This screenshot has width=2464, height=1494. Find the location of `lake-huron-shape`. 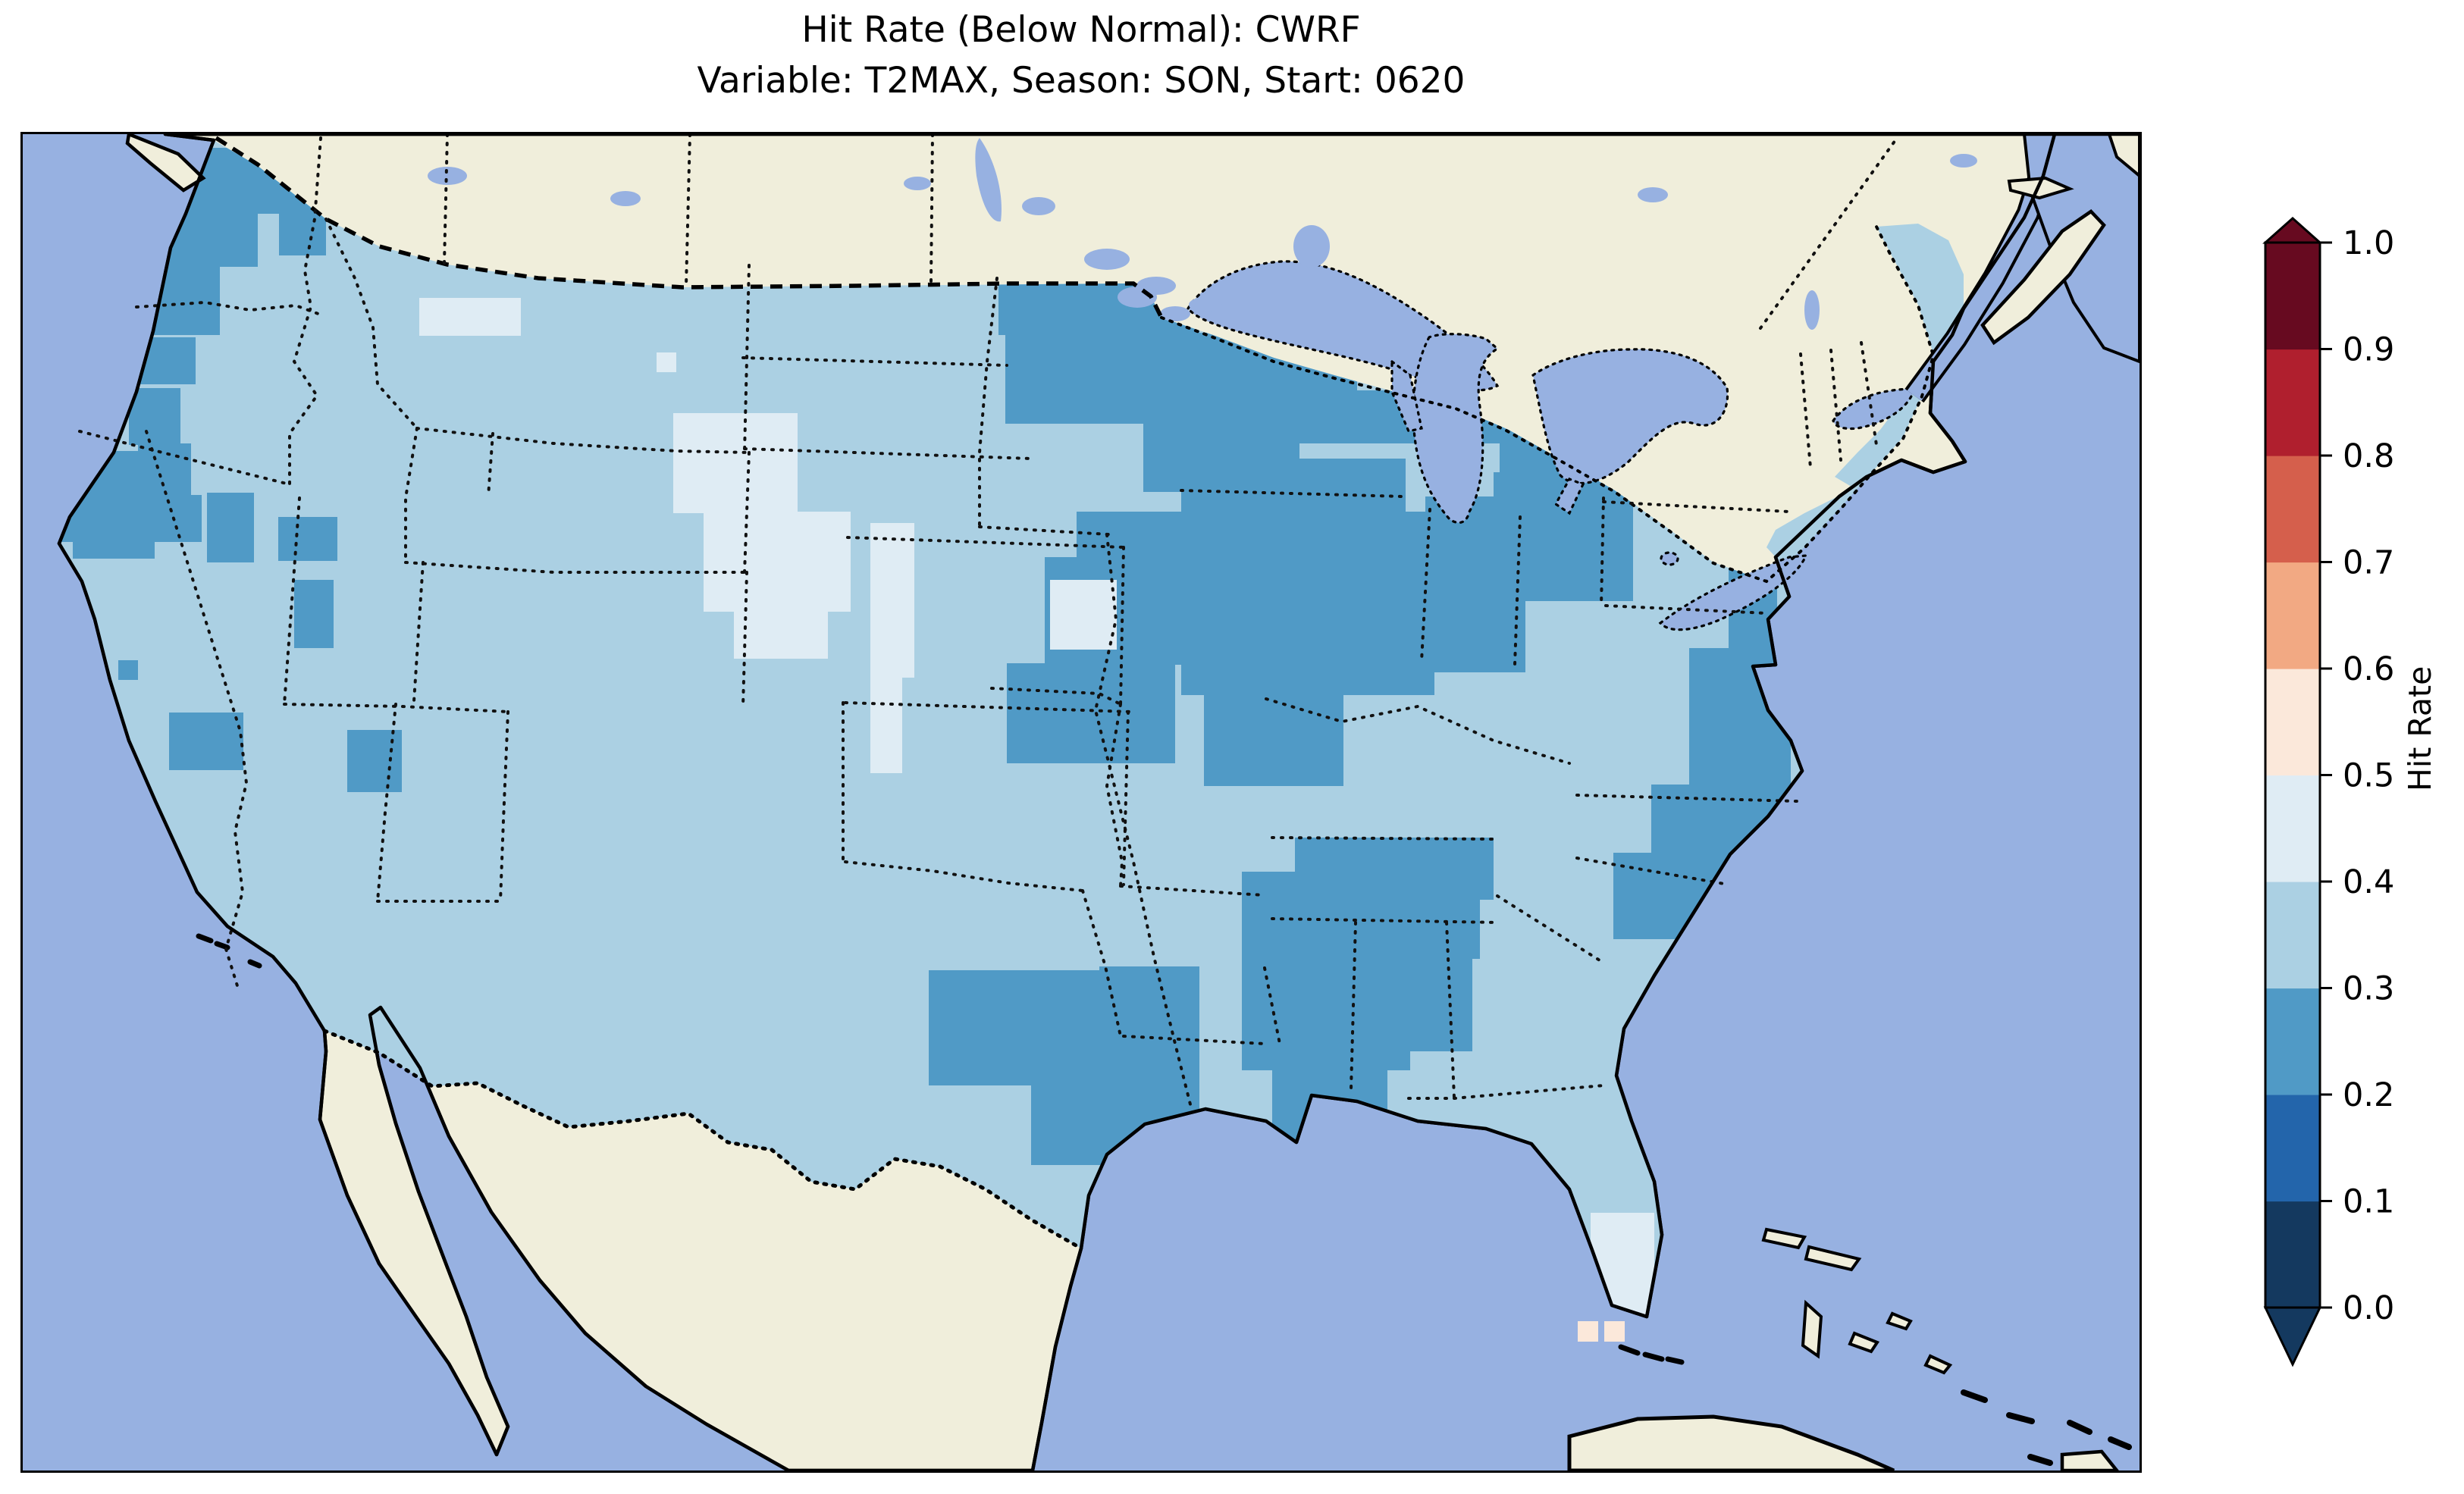

lake-huron-shape is located at coordinates (1630, 416).